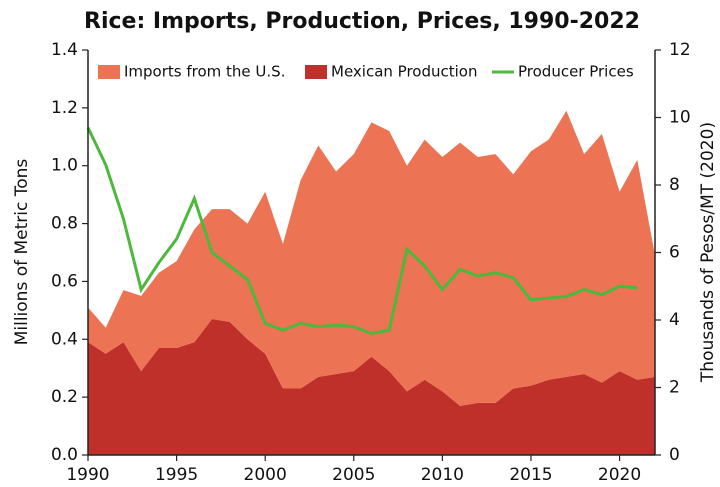 Image resolution: width=720 pixels, height=487 pixels. Describe the element at coordinates (404, 72) in the screenshot. I see `legend-label: Mexican Production` at that location.